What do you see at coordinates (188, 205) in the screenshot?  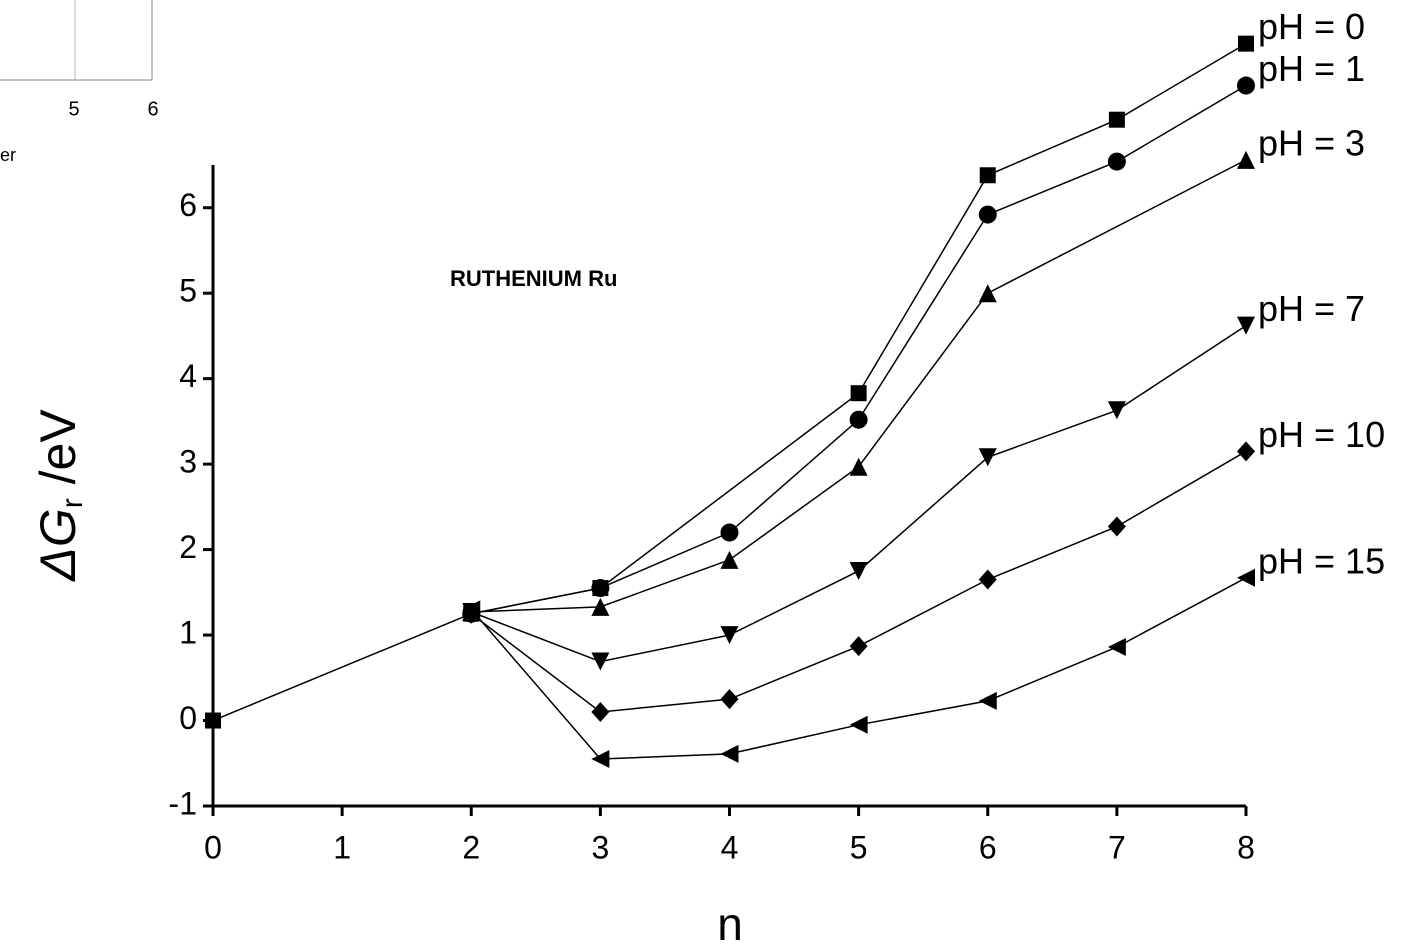 I see `y-tick-label: 6` at bounding box center [188, 205].